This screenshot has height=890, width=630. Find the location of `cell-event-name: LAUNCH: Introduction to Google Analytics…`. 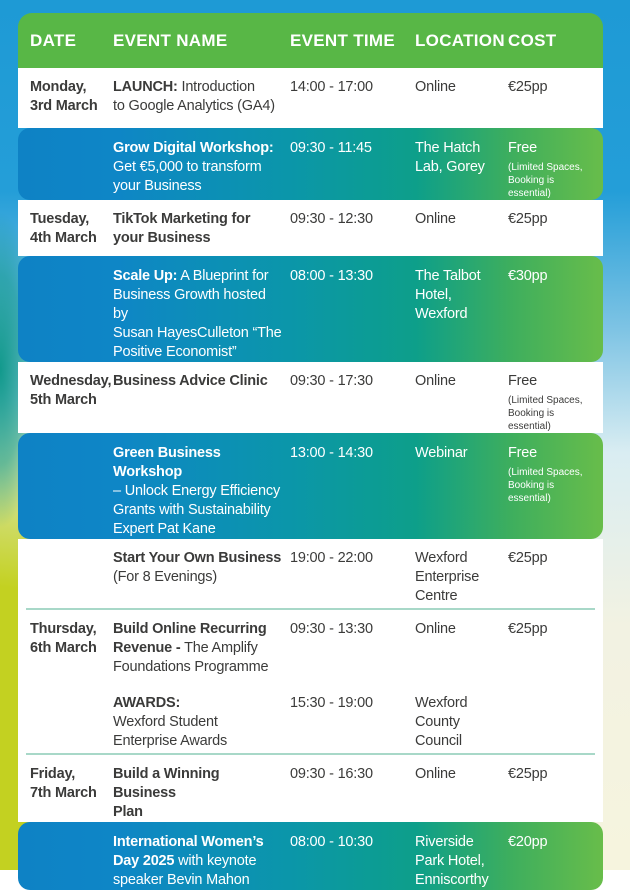

cell-event-name: LAUNCH: Introduction to Google Analytics… is located at coordinates (201, 98).